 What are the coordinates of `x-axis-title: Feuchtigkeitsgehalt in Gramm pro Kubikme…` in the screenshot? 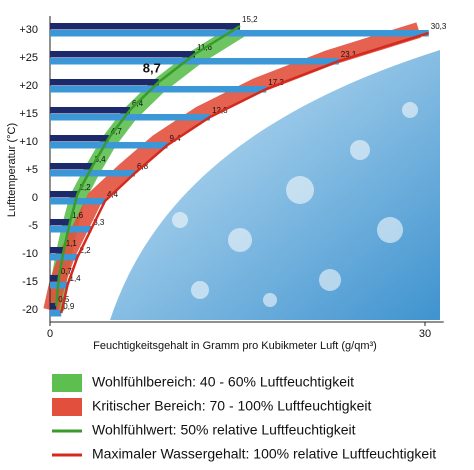 It's located at (235, 346).